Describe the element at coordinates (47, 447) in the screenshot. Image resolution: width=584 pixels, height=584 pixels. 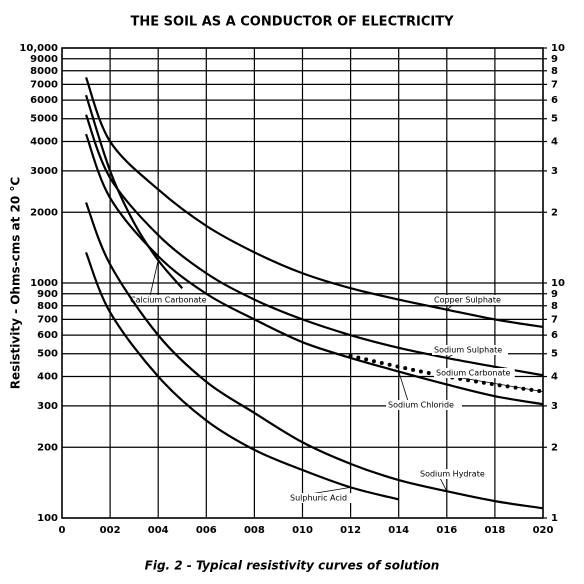
I see `y-tick-label: 200` at that location.